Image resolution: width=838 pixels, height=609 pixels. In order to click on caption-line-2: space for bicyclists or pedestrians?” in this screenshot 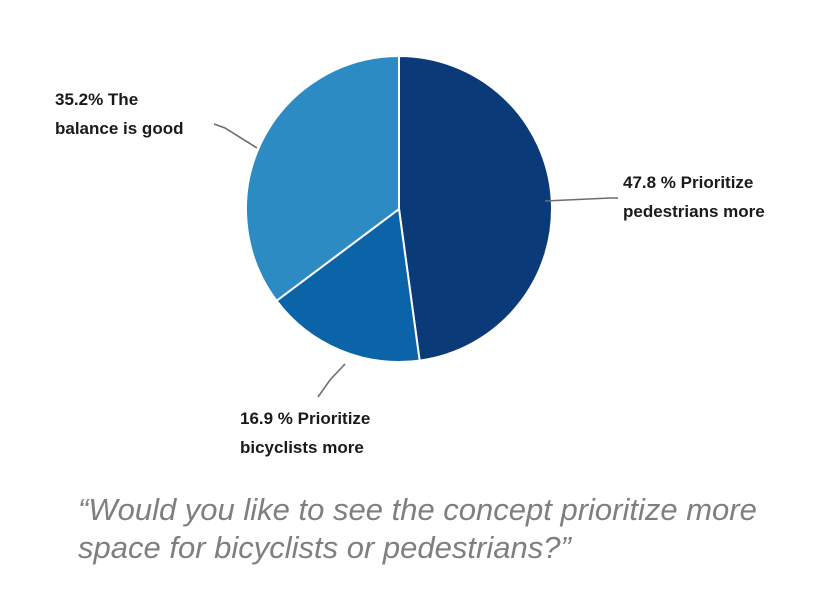, I will do `click(324, 547)`.